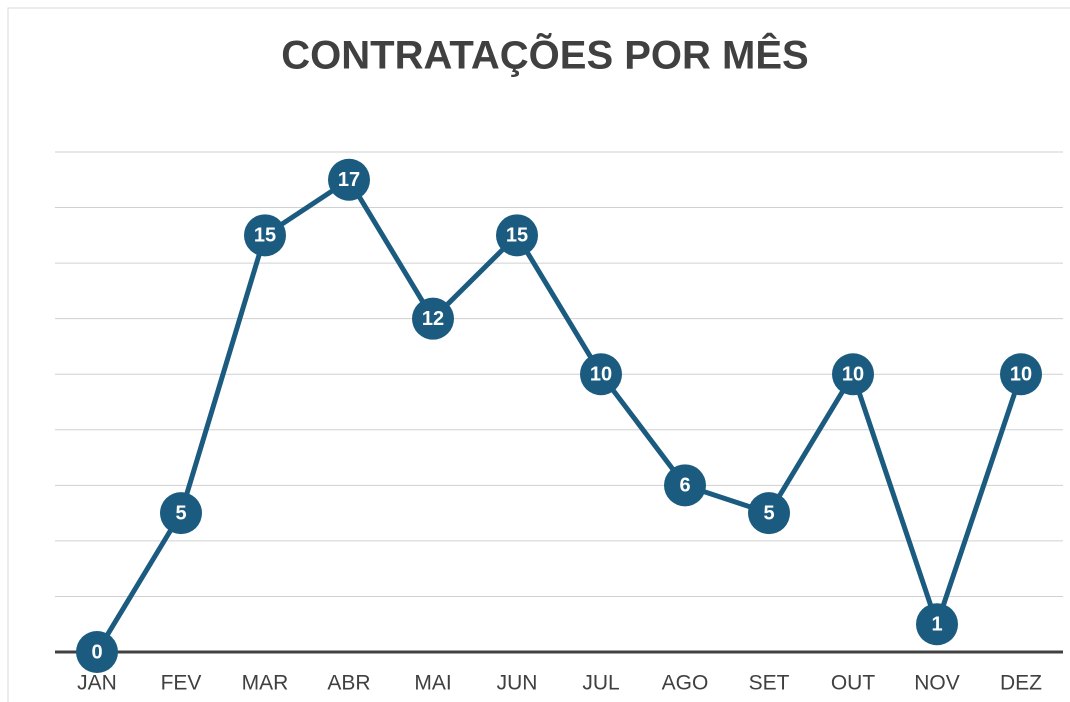 The height and width of the screenshot is (702, 1070). Describe the element at coordinates (544, 55) in the screenshot. I see `chart-title: CONTRATAÇÕES POR MÊS` at that location.